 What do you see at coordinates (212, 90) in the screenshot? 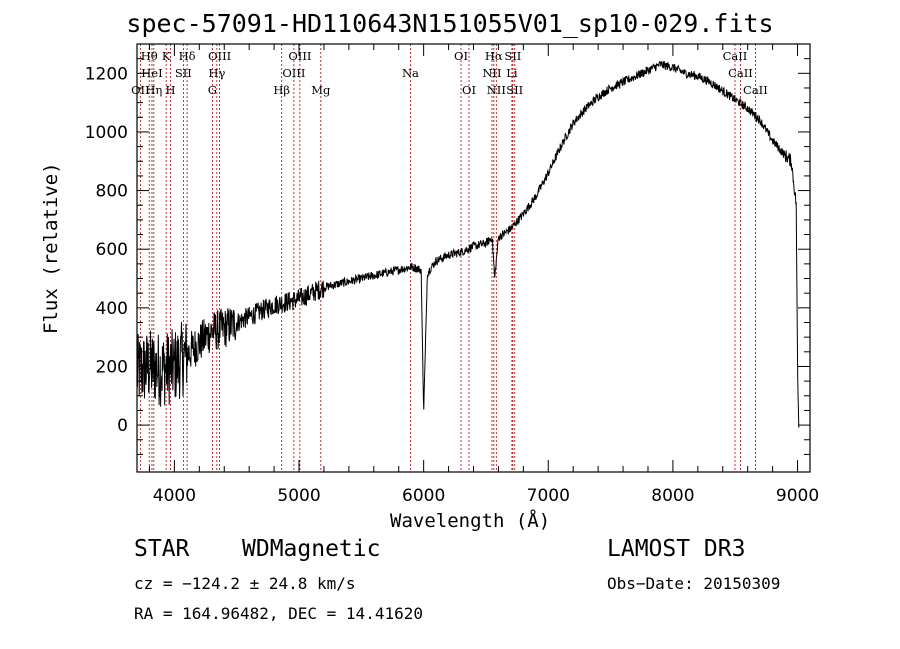
I see `line-label-8: G` at bounding box center [212, 90].